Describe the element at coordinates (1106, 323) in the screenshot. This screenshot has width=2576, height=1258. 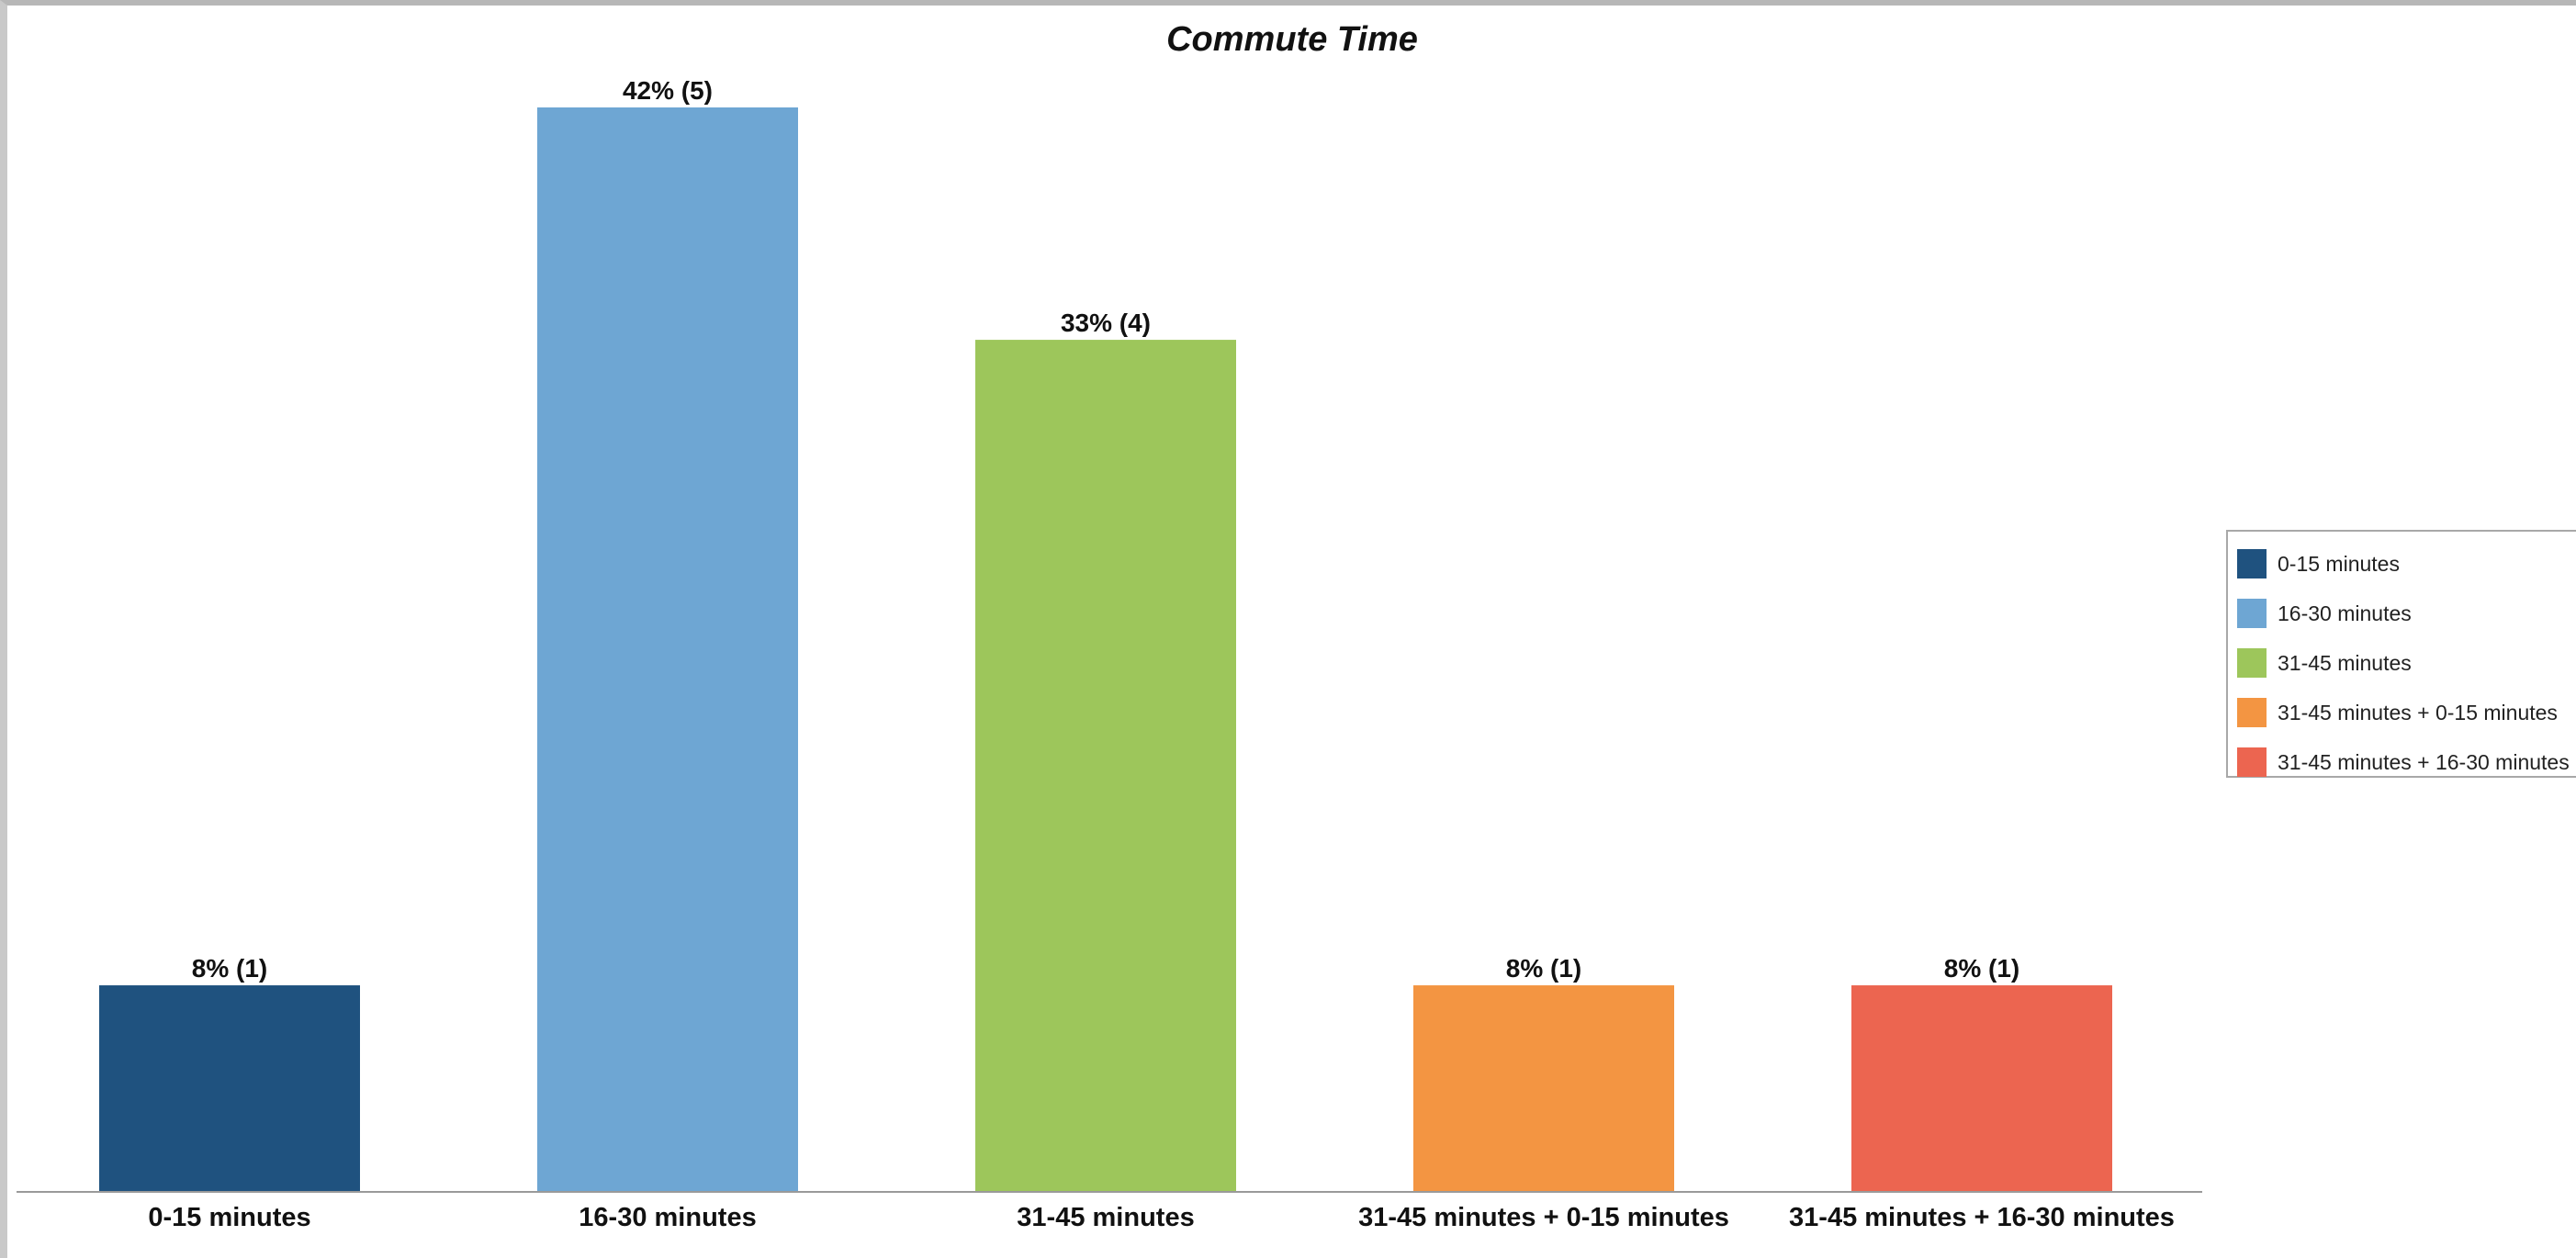
I see `bar-data-label: 33% (4)` at that location.